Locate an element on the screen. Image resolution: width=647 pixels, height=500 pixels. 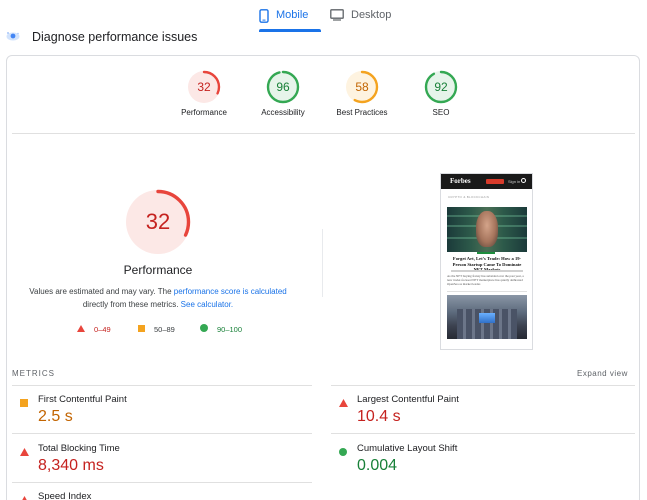
accessibility-gauge: 96 is located at coordinates (283, 87).